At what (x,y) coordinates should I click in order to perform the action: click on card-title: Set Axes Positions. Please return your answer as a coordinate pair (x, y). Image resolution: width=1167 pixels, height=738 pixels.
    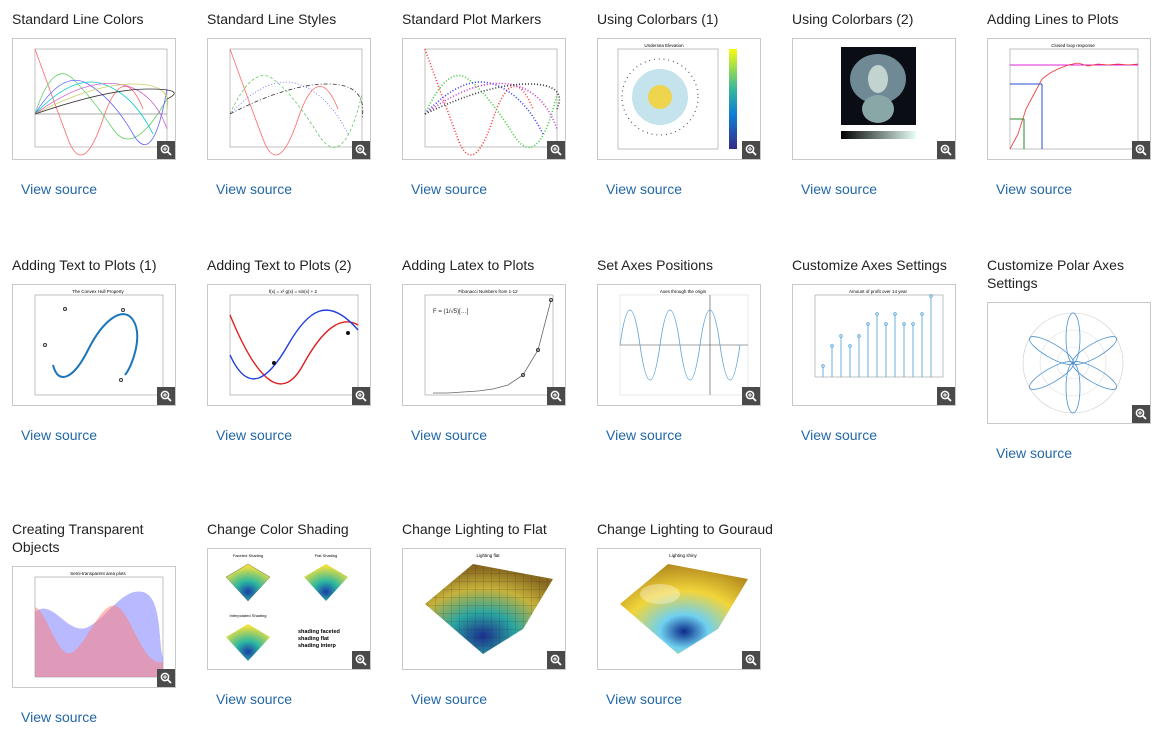
    Looking at the image, I should click on (655, 265).